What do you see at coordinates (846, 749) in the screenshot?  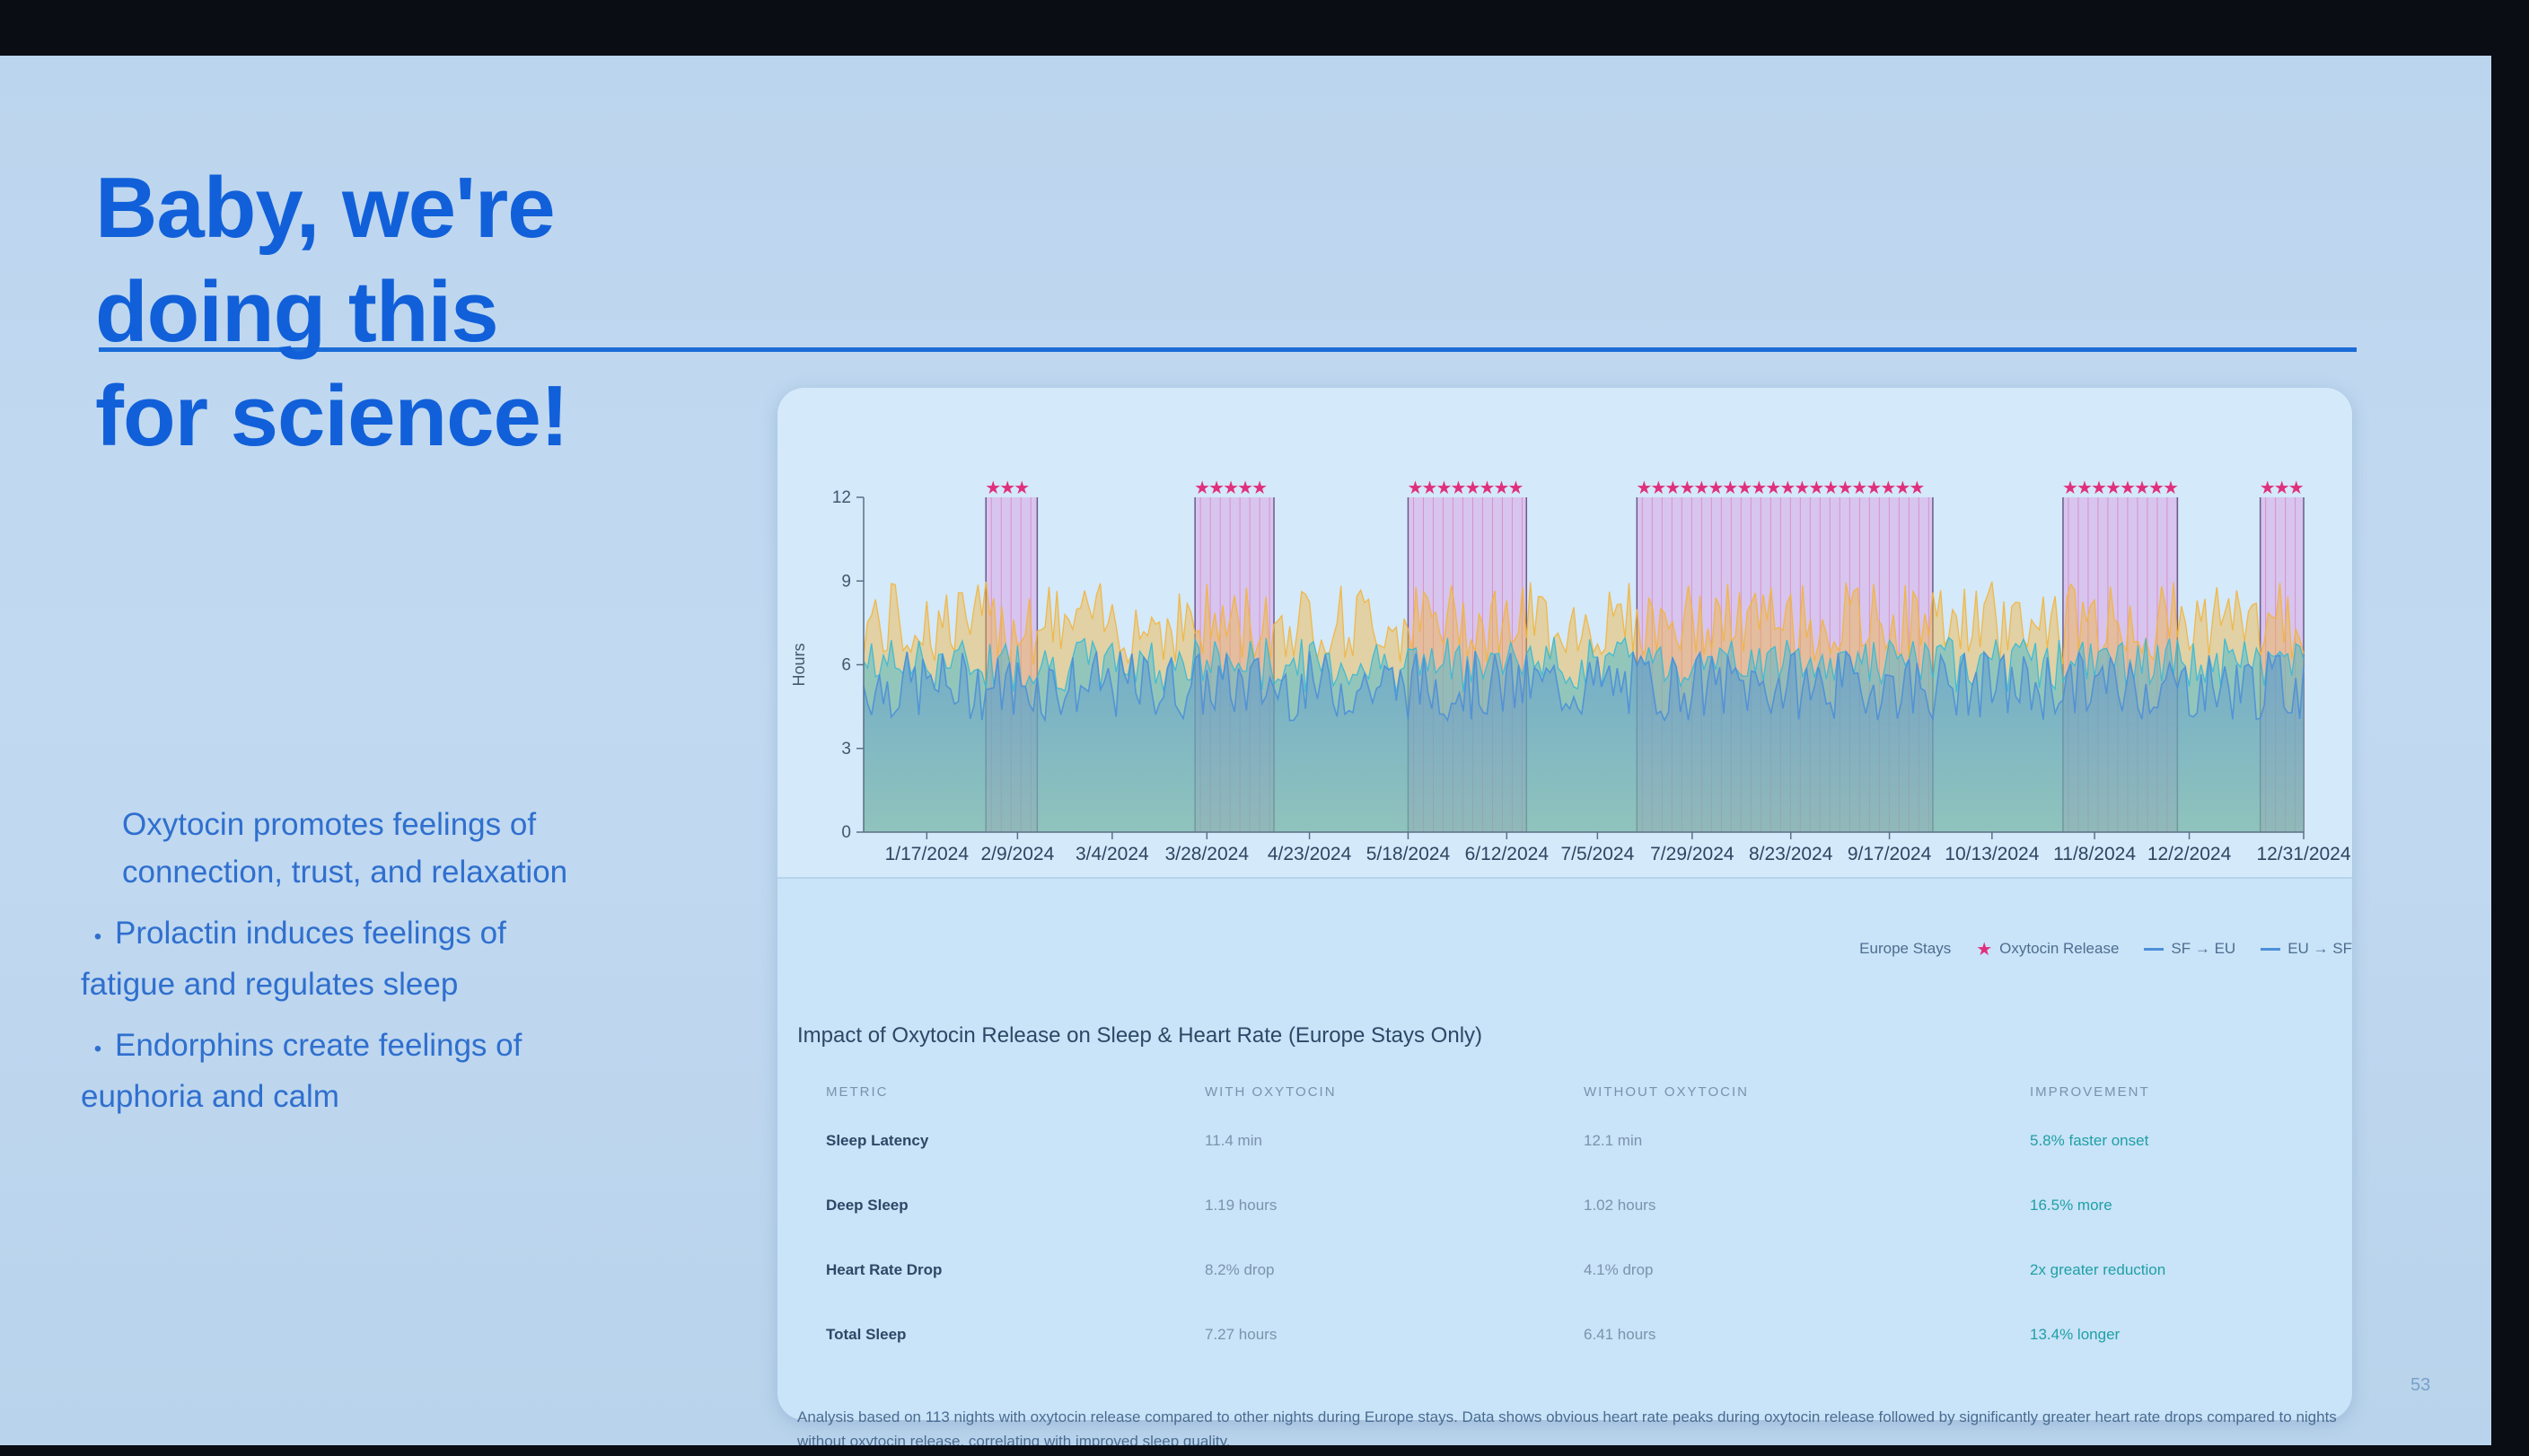 I see `y-tick-label: 3` at bounding box center [846, 749].